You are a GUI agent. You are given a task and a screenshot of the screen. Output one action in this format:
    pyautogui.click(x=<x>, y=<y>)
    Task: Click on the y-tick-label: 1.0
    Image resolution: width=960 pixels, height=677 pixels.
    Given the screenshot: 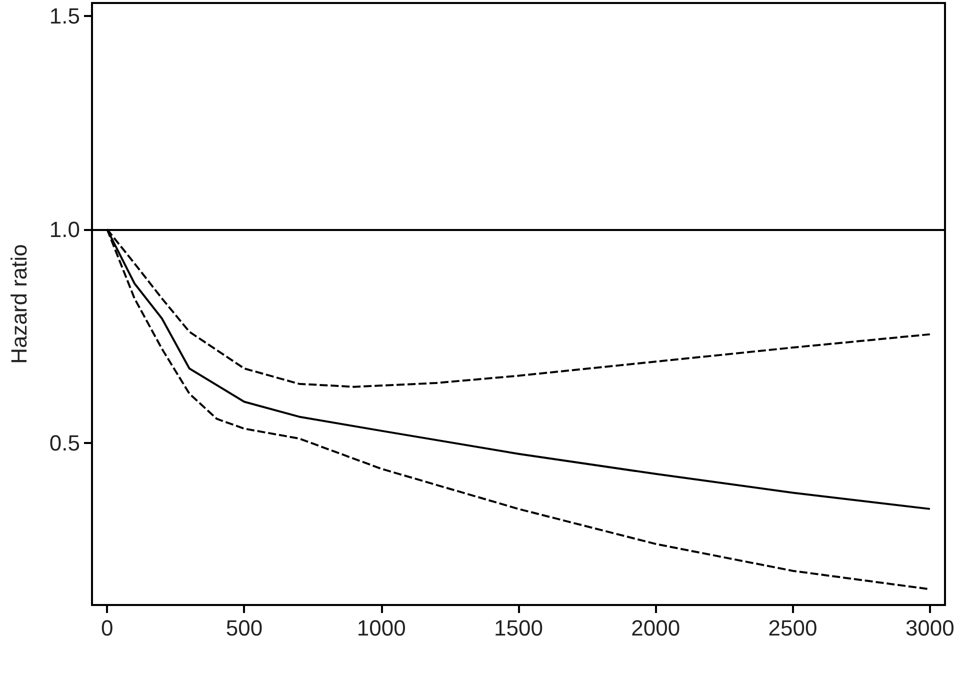 What is the action you would take?
    pyautogui.click(x=64, y=229)
    